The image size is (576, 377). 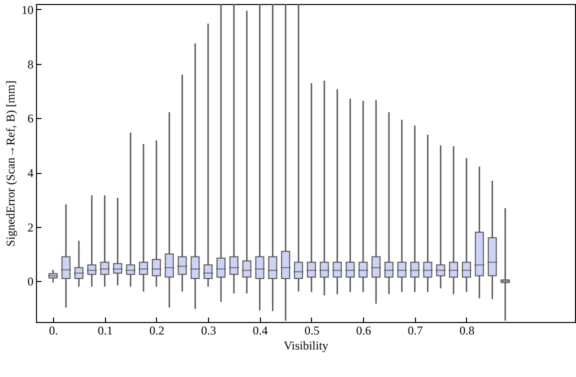 What do you see at coordinates (105, 331) in the screenshot?
I see `x-tick-label: 0.1` at bounding box center [105, 331].